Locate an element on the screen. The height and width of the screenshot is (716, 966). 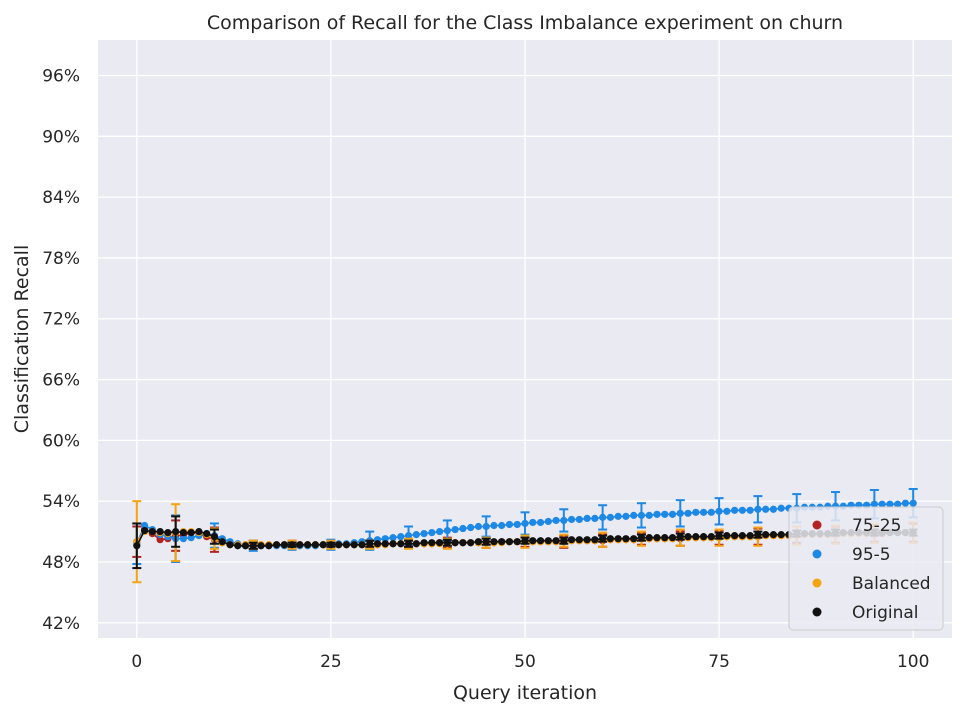
x-tick-label: 25 is located at coordinates (331, 662).